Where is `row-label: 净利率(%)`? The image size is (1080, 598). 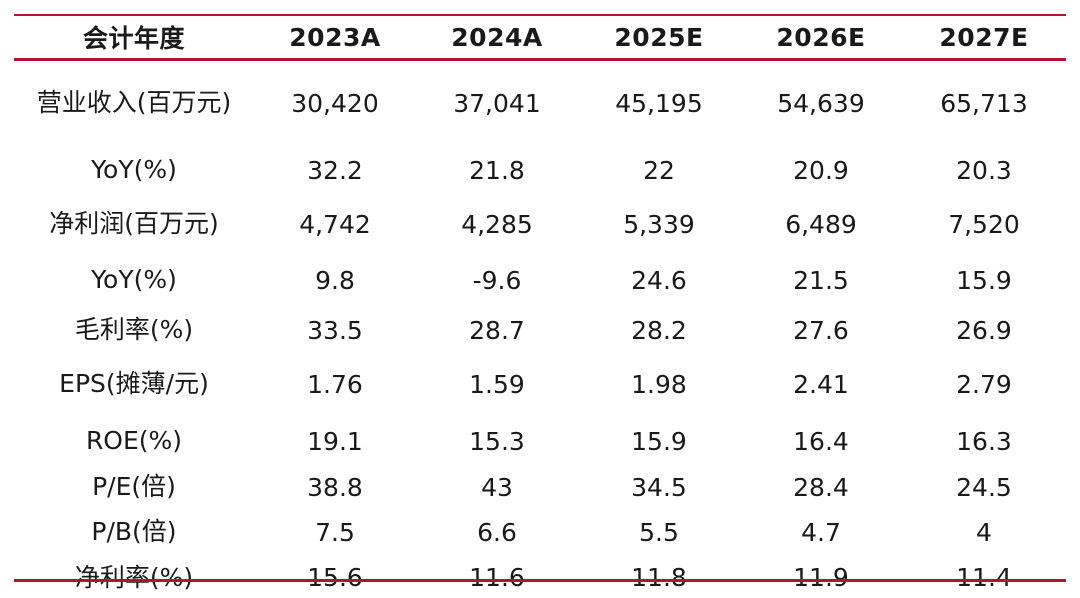 row-label: 净利率(%) is located at coordinates (134, 577).